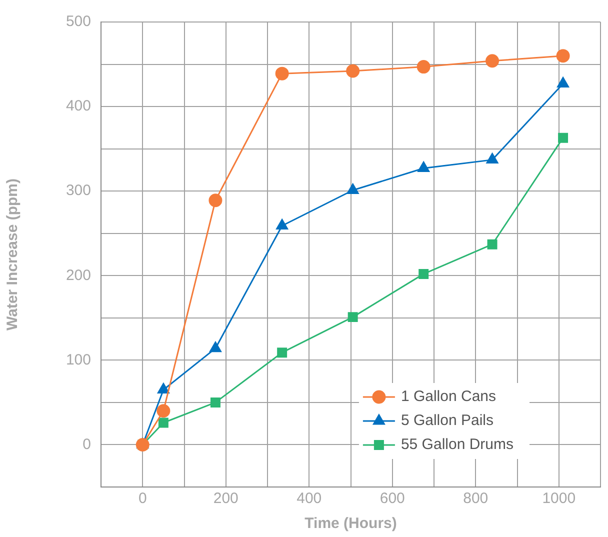 Image resolution: width=608 pixels, height=537 pixels. I want to click on x-tick-label: 1000, so click(559, 499).